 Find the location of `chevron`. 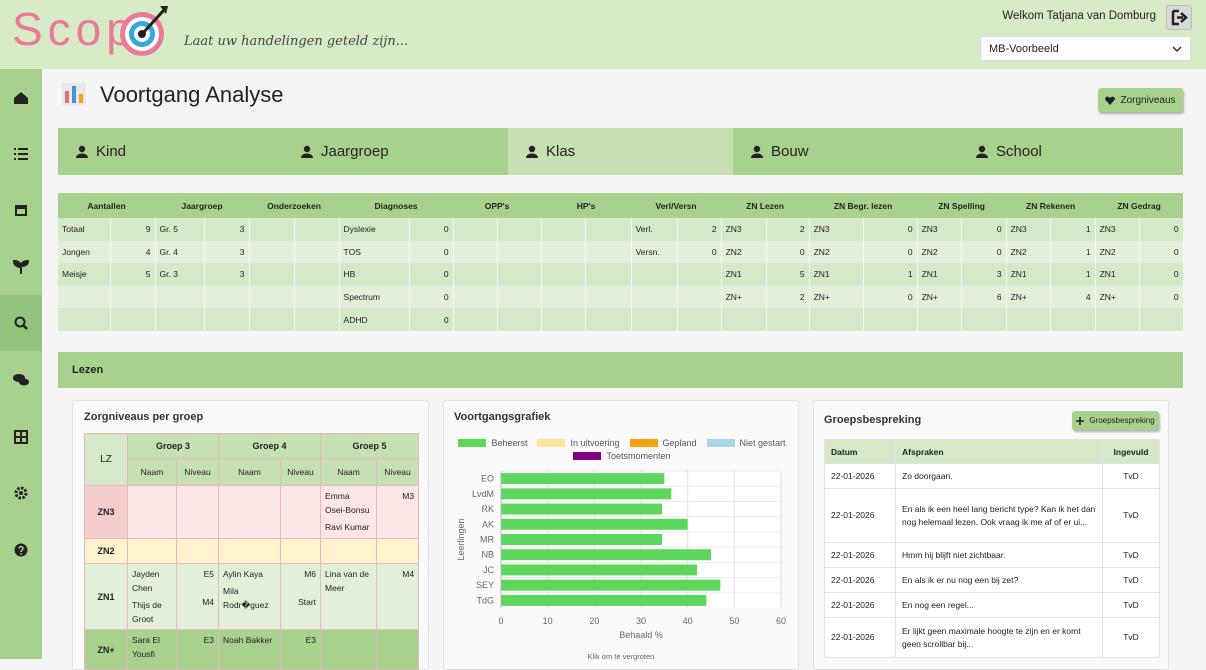

chevron is located at coordinates (1177, 49).